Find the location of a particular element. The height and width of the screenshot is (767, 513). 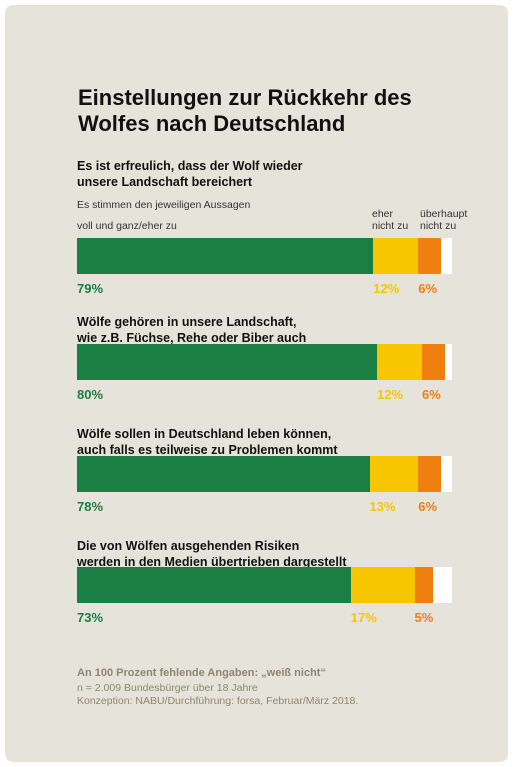

value-label-ueberhaupt-4: 5% is located at coordinates (424, 617).